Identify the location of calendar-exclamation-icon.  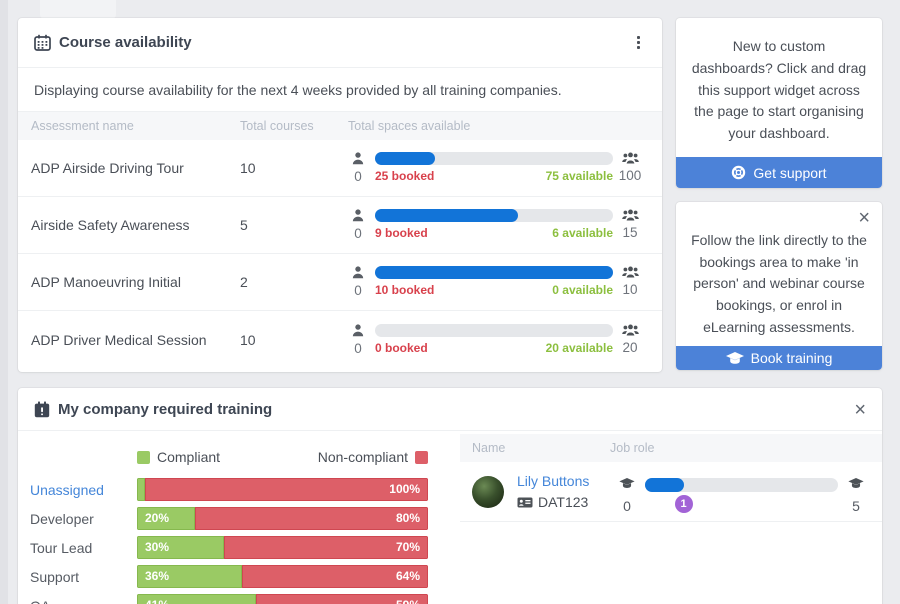
(42, 408).